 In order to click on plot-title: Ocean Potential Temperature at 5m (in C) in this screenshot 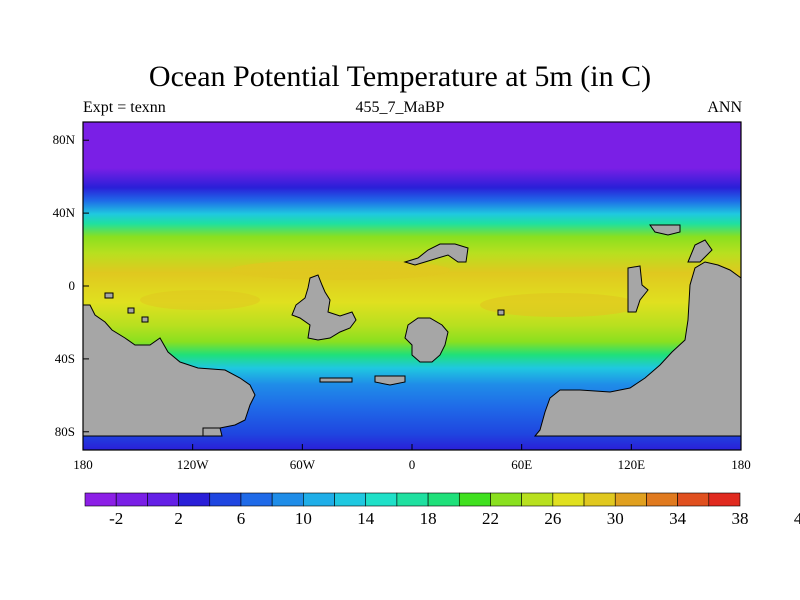, I will do `click(400, 76)`.